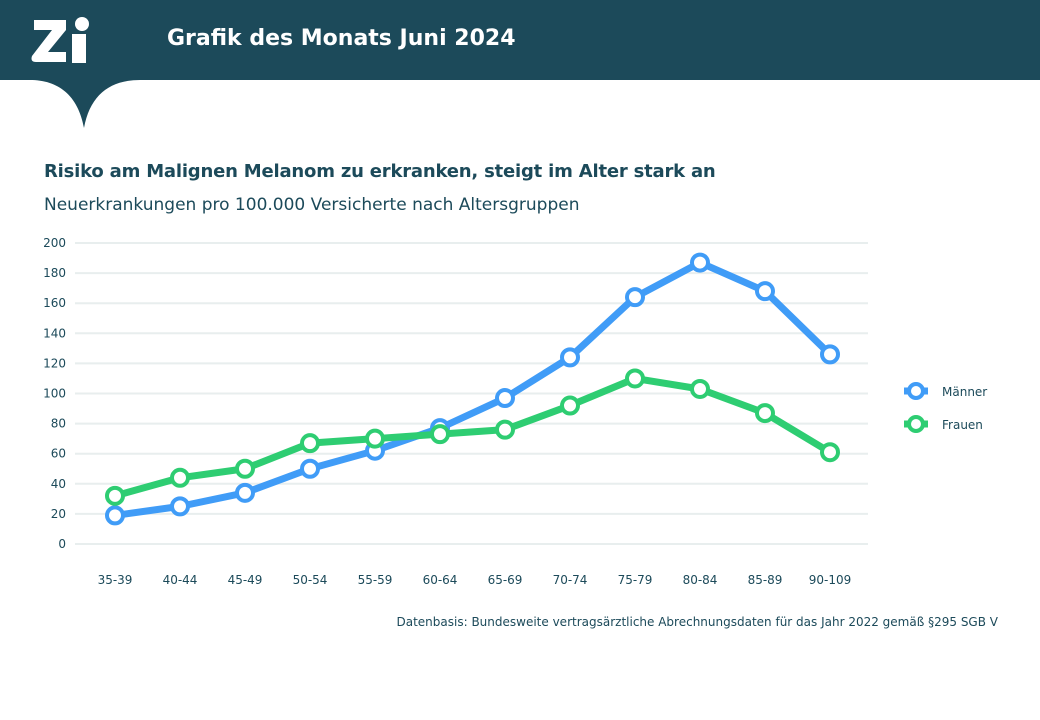 The height and width of the screenshot is (720, 1040). I want to click on x-tick-label: 80-84, so click(700, 580).